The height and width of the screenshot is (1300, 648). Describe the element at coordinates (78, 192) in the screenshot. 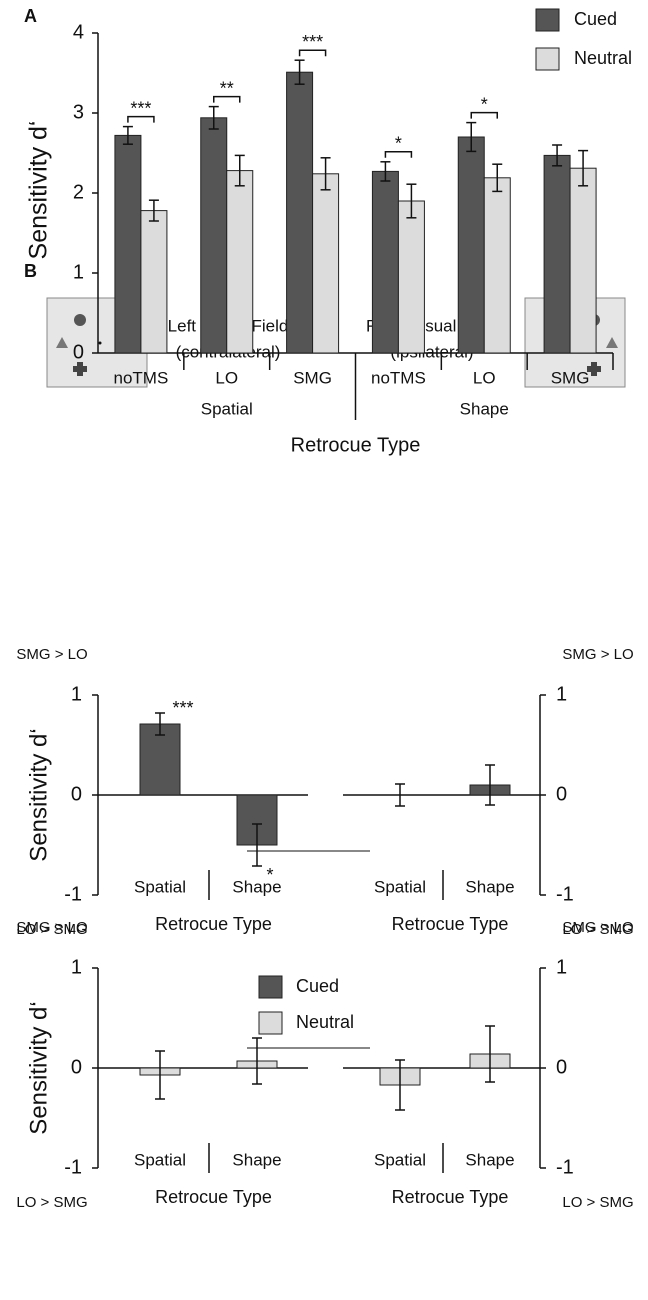

I see `y-tick-label: 2` at that location.